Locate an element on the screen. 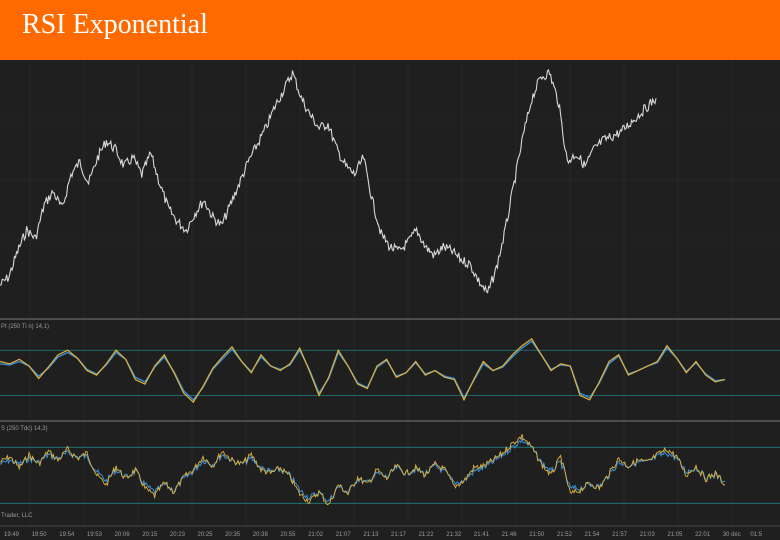  rsi-slow-line is located at coordinates (363, 370).